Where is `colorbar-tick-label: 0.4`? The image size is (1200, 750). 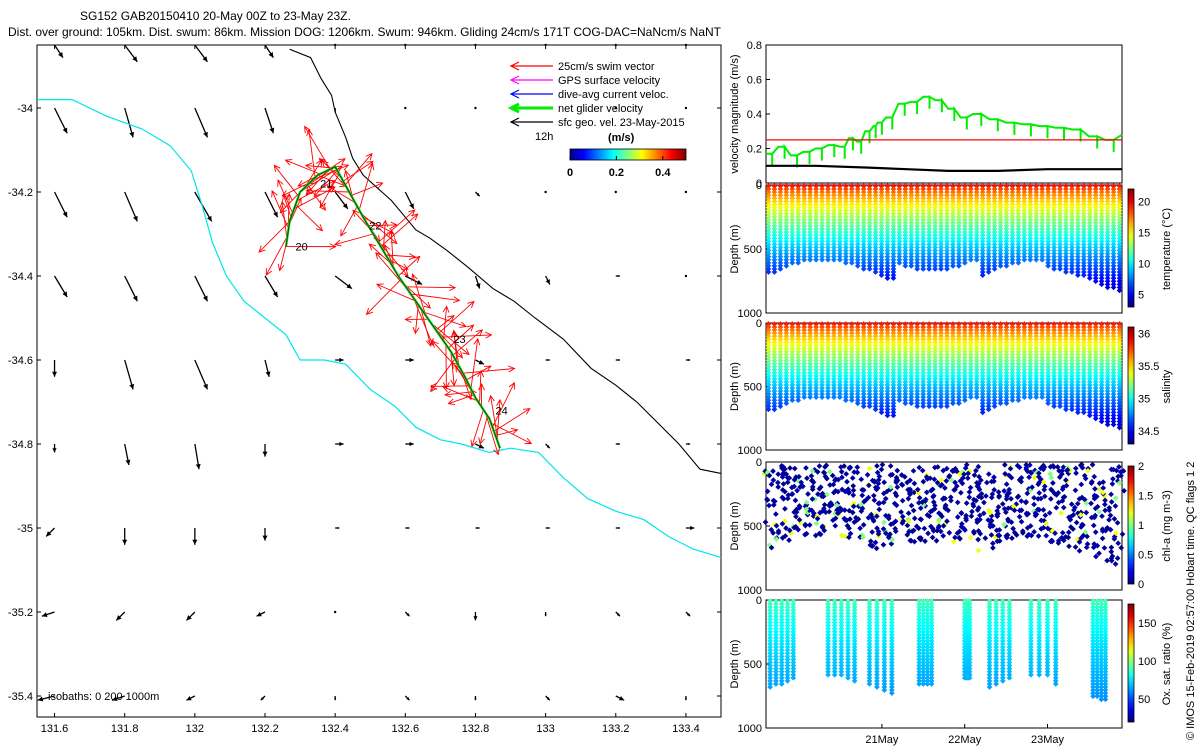 colorbar-tick-label: 0.4 is located at coordinates (663, 173).